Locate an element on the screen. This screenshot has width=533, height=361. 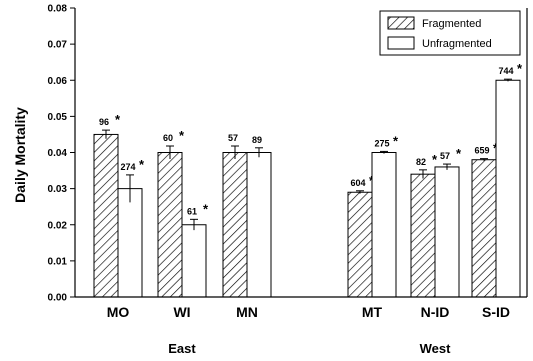
data-label: 659 is located at coordinates (481, 151).